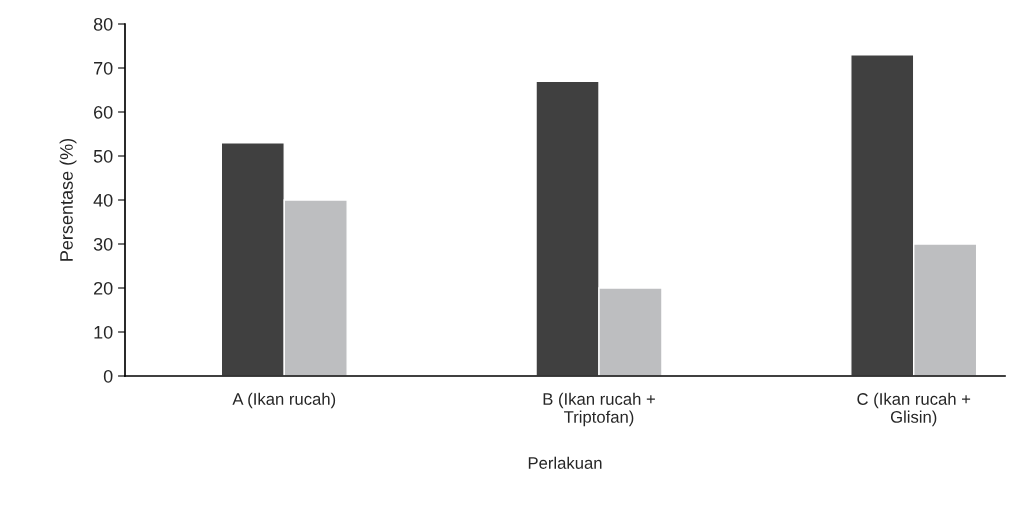  Describe the element at coordinates (284, 400) in the screenshot. I see `x-tick-label: A (Ikan rucah)` at that location.